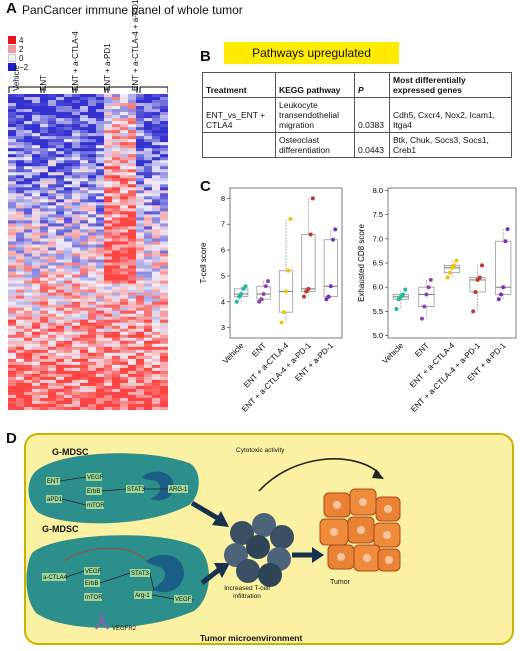  I want to click on y-tick-label: 7.5, so click(378, 214).